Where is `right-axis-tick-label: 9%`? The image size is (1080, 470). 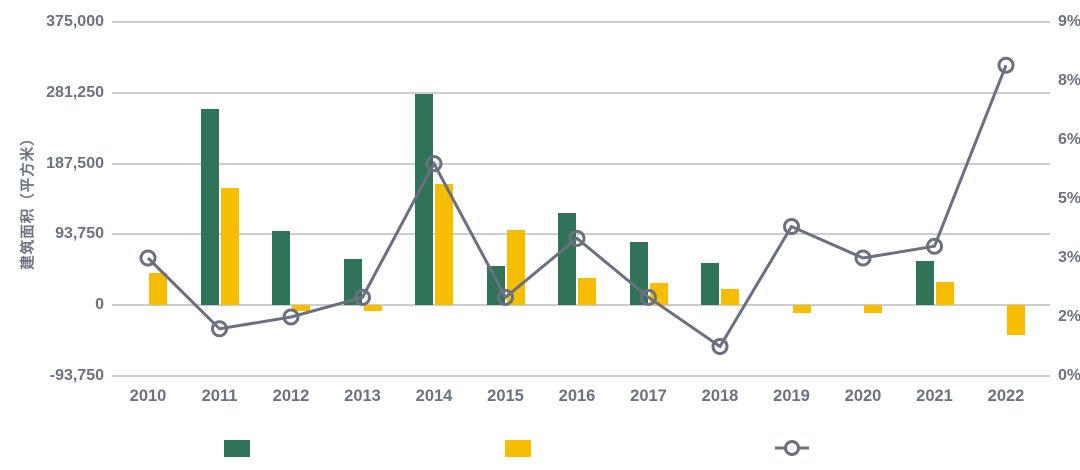 right-axis-tick-label: 9% is located at coordinates (1069, 21).